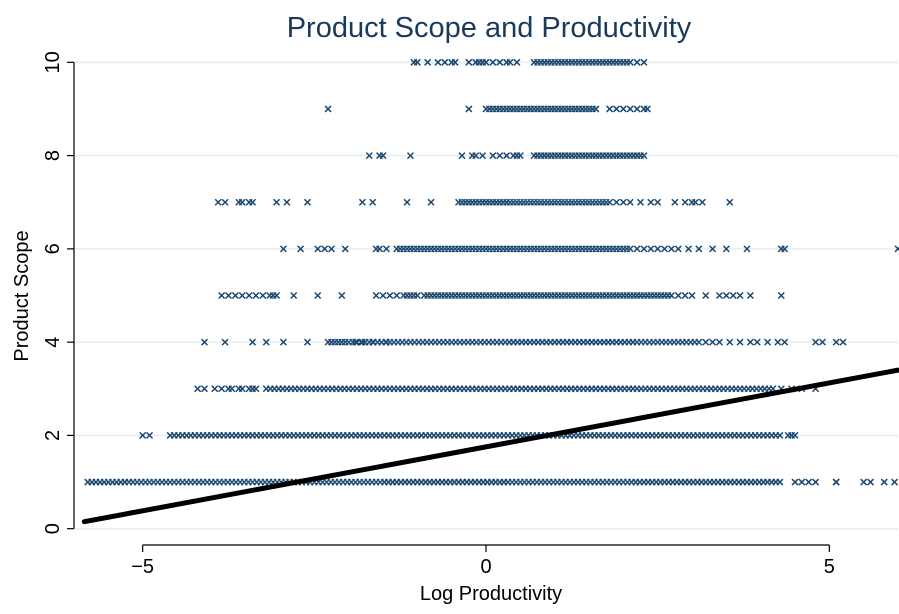  I want to click on y-tick-label: 6, so click(53, 248).